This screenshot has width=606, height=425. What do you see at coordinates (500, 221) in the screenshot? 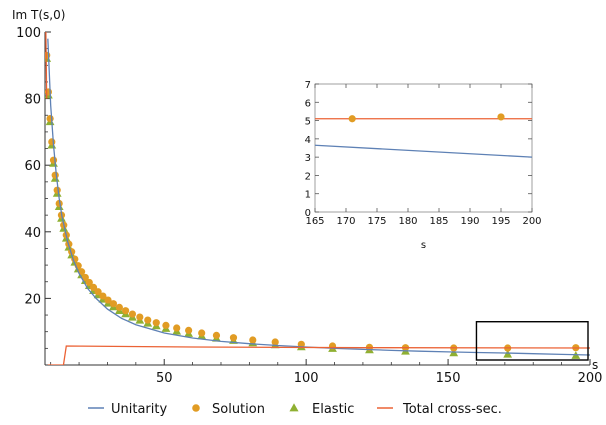
I see `inset-x-tick-label: 195` at bounding box center [500, 221].